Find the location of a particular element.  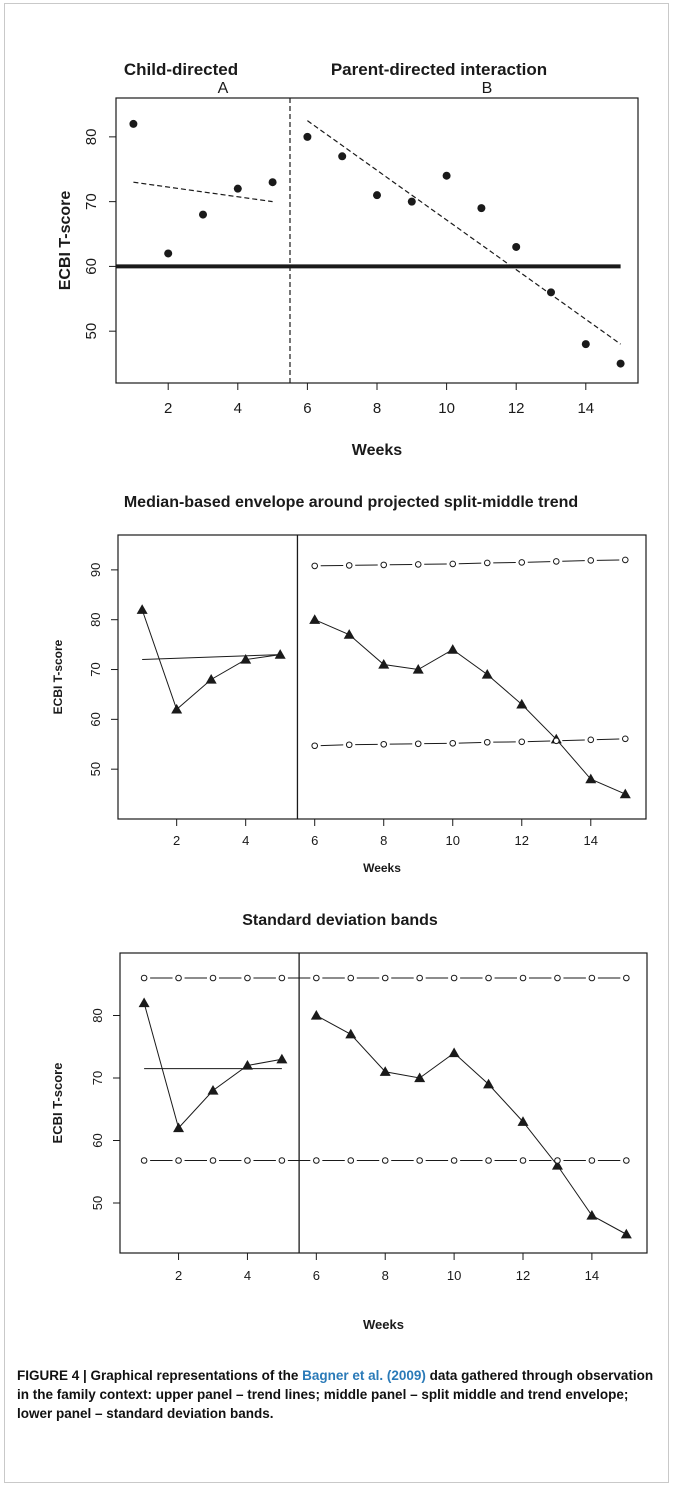

y-tick-label: 90 is located at coordinates (95, 570).